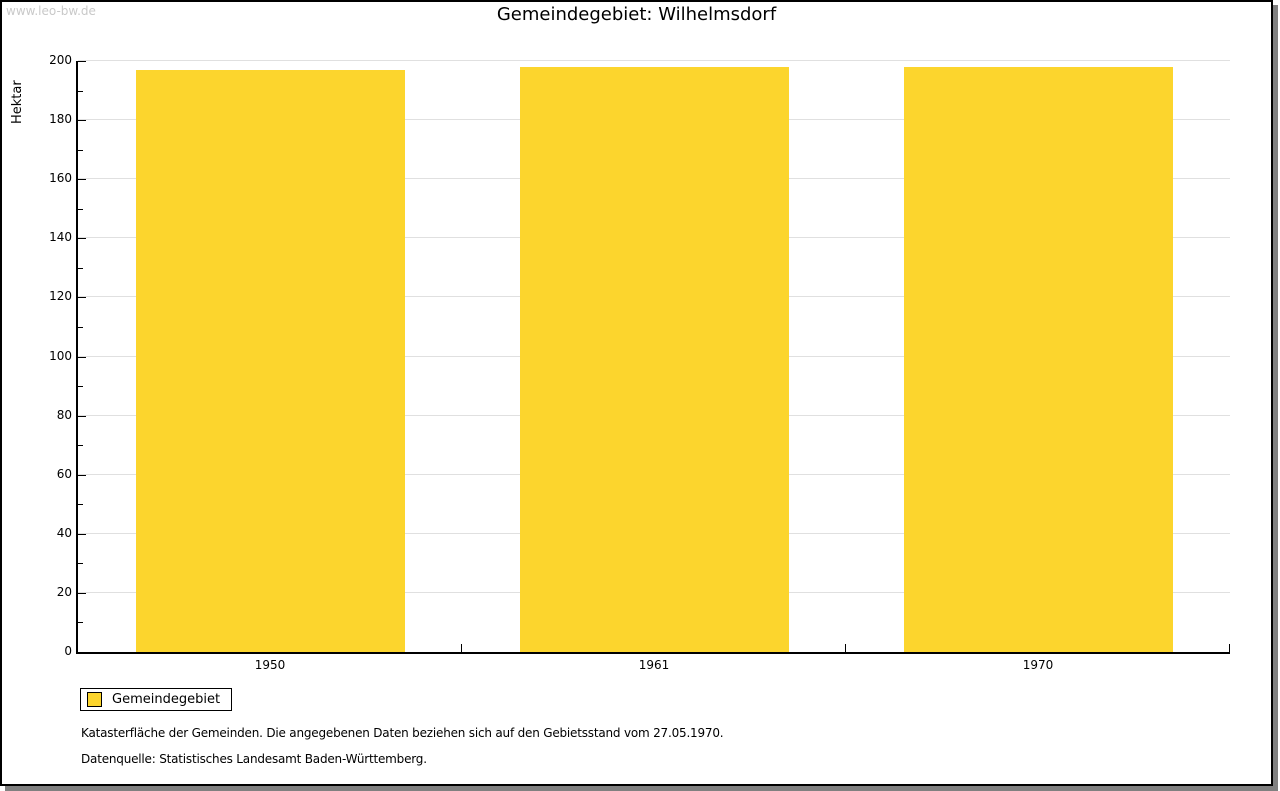  I want to click on legend-label: Gemeindegebiet, so click(166, 699).